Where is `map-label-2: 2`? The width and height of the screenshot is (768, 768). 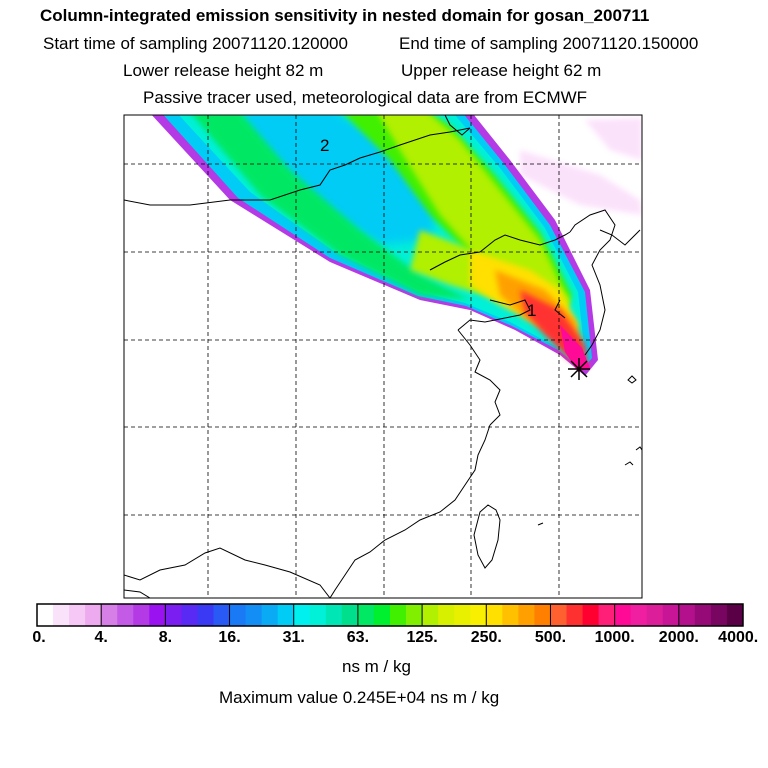 map-label-2: 2 is located at coordinates (324, 145).